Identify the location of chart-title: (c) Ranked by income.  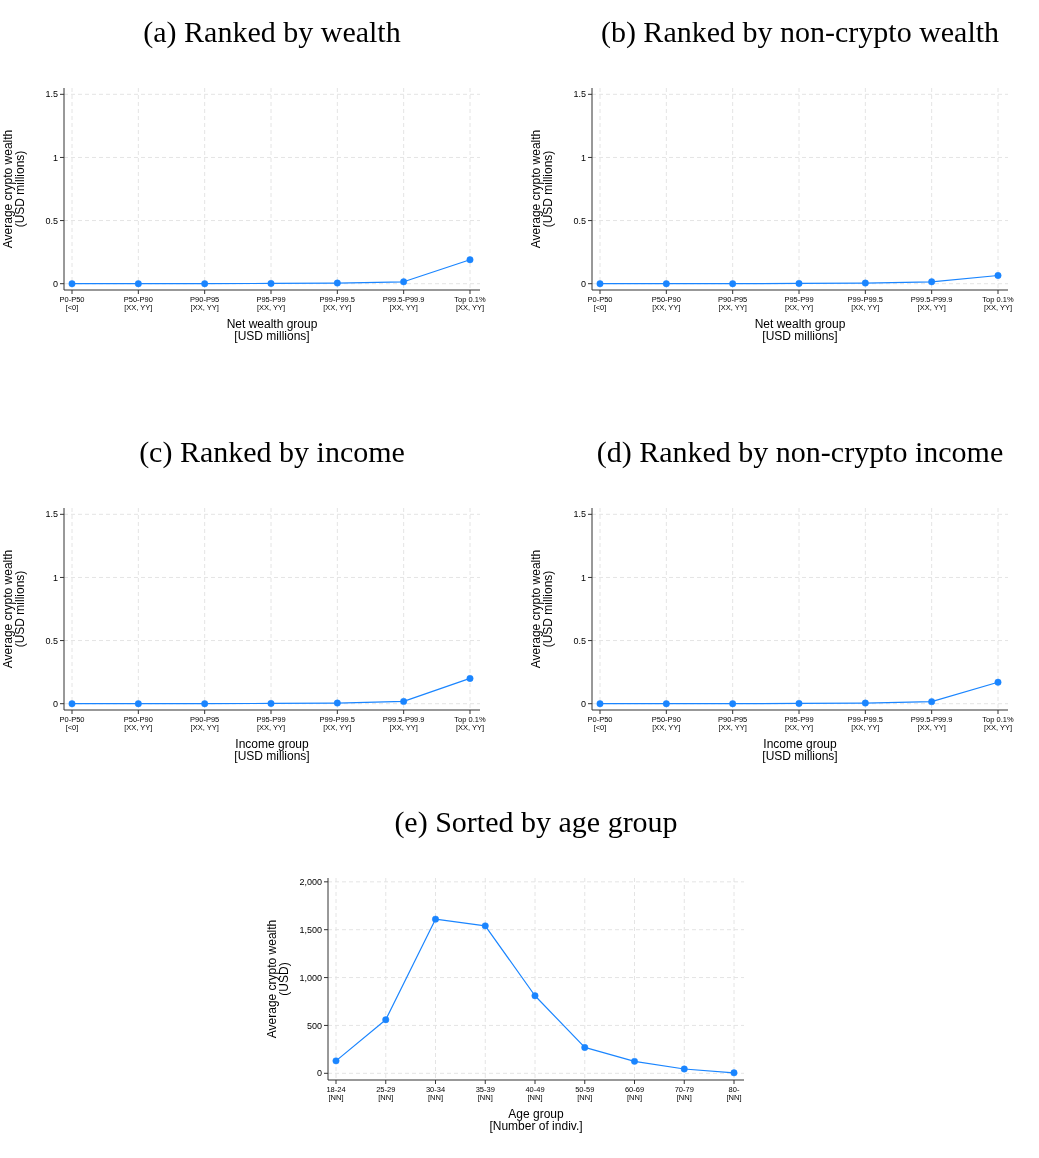
(272, 452).